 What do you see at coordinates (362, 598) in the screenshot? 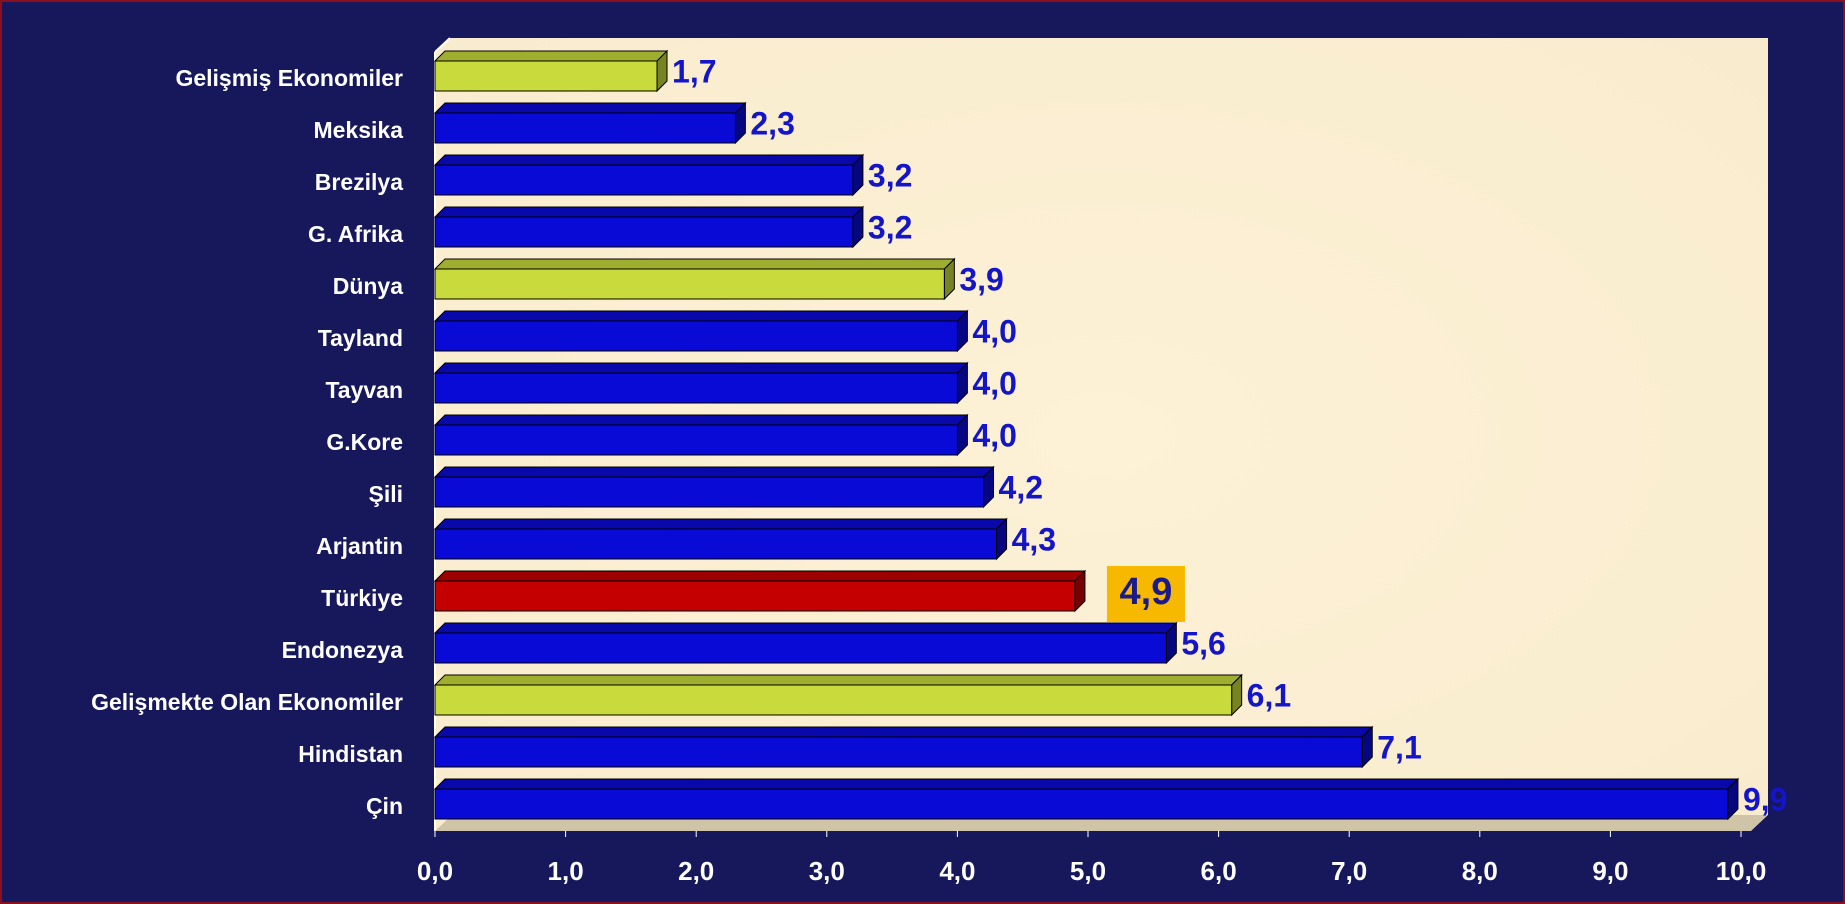
I see `category-label: Türkiye` at bounding box center [362, 598].